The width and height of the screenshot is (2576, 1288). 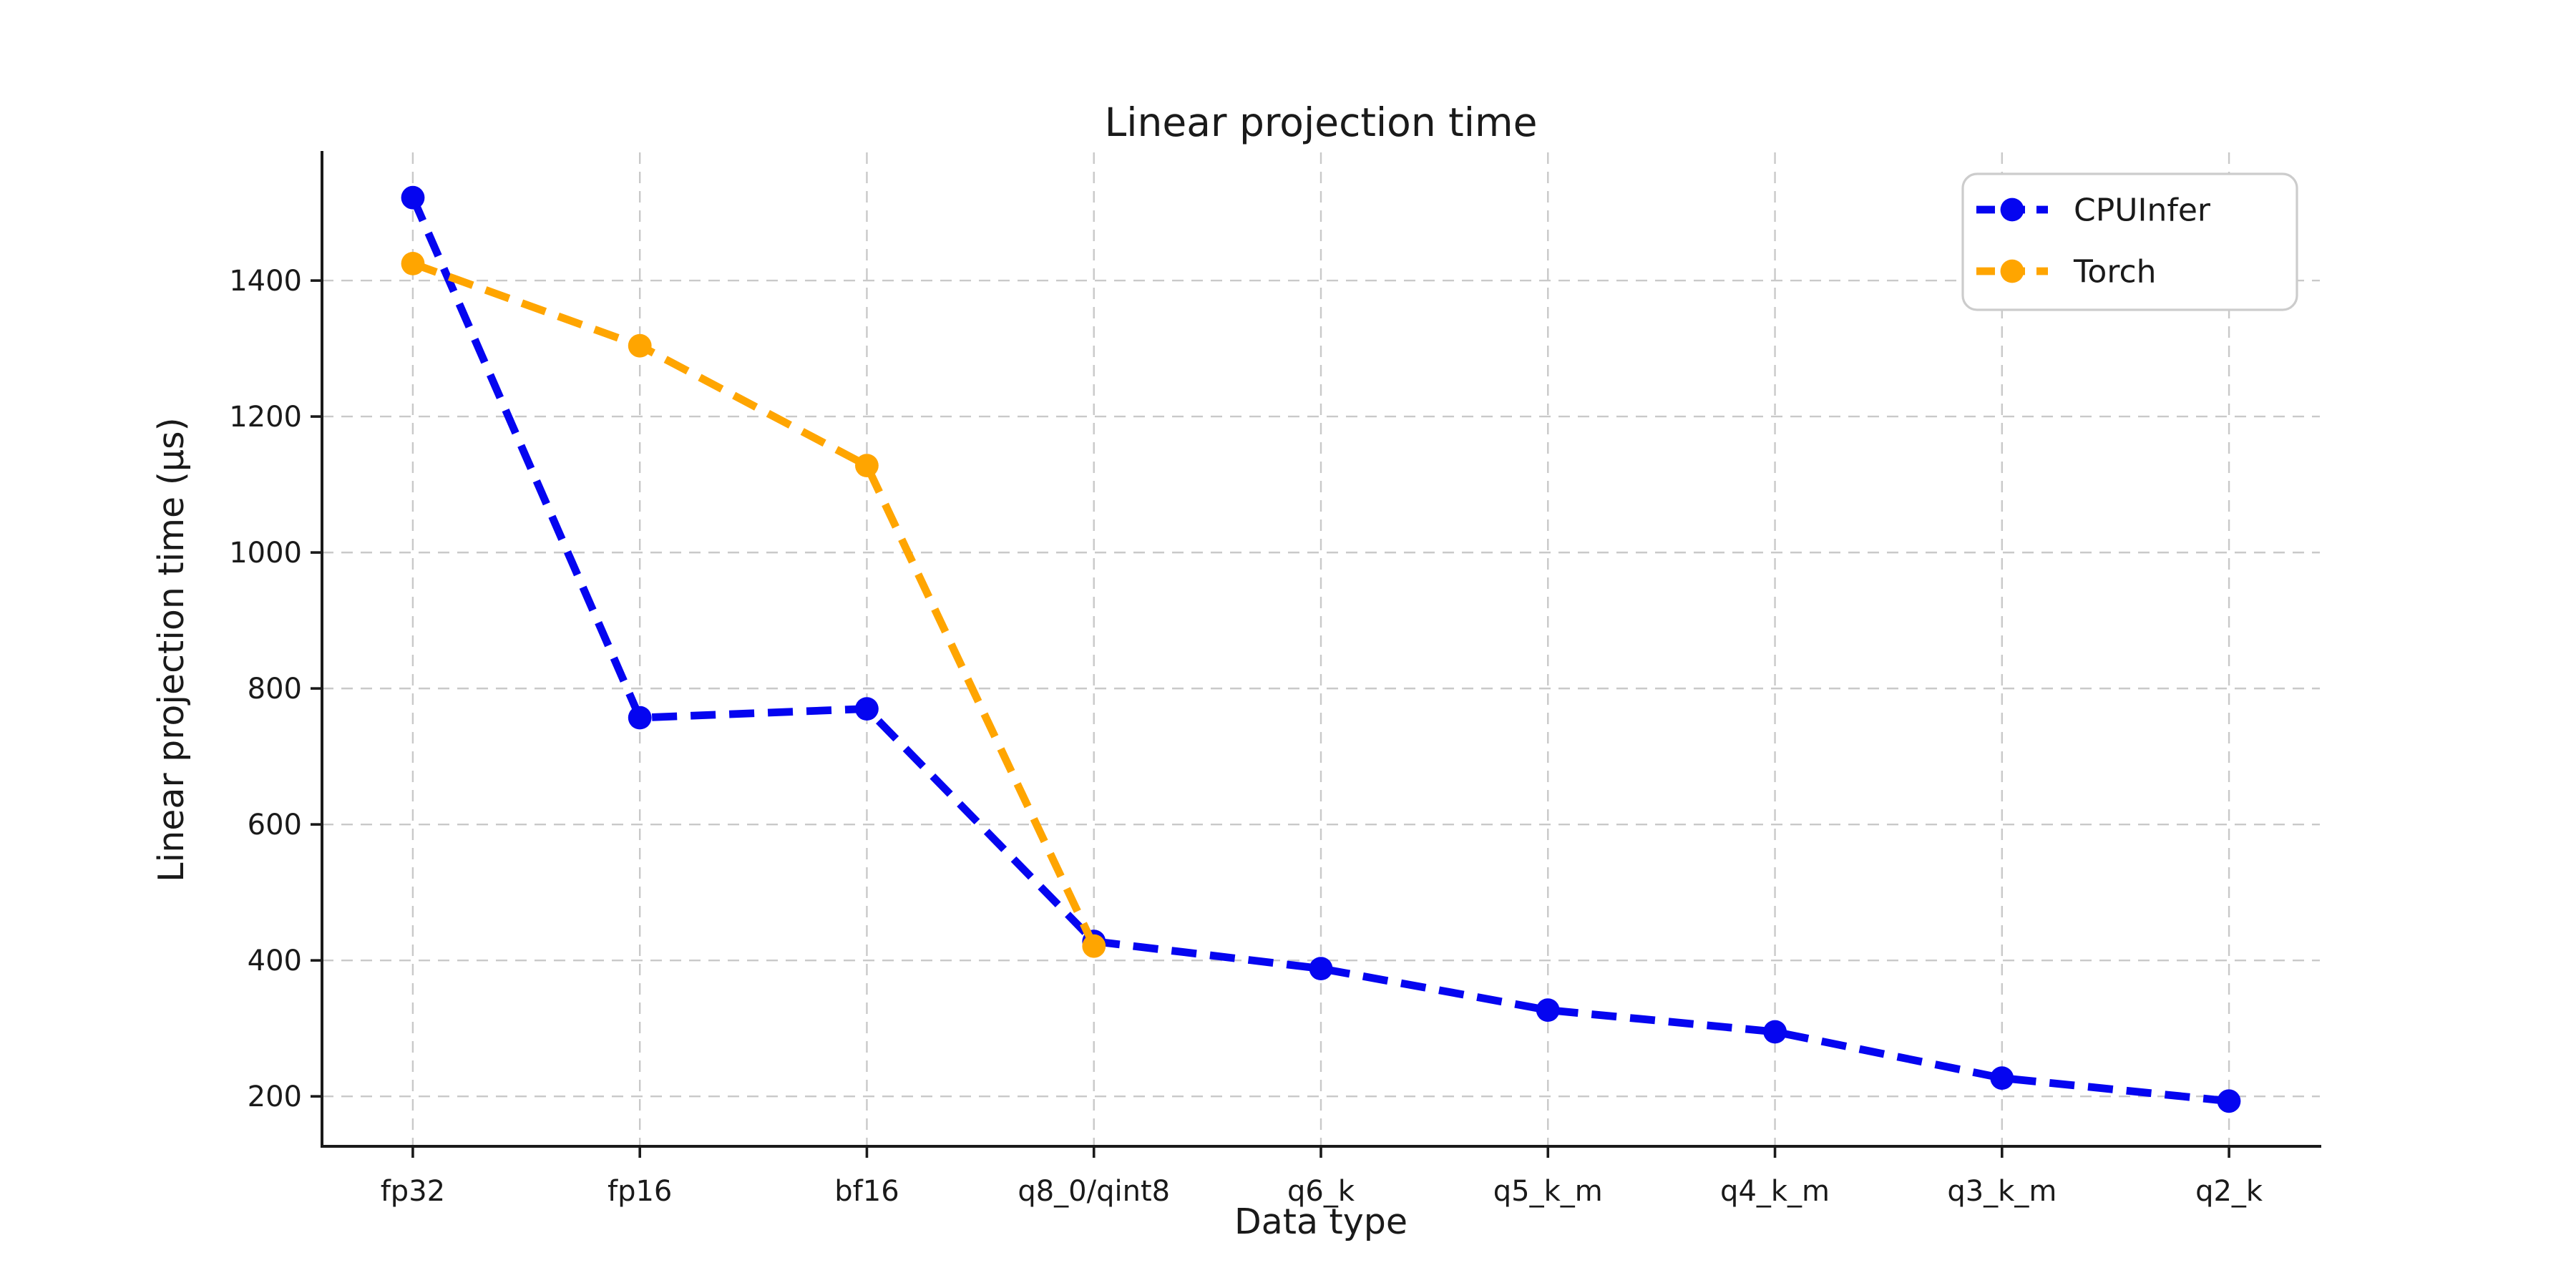 I want to click on y-tick-label: 600, so click(x=275, y=825).